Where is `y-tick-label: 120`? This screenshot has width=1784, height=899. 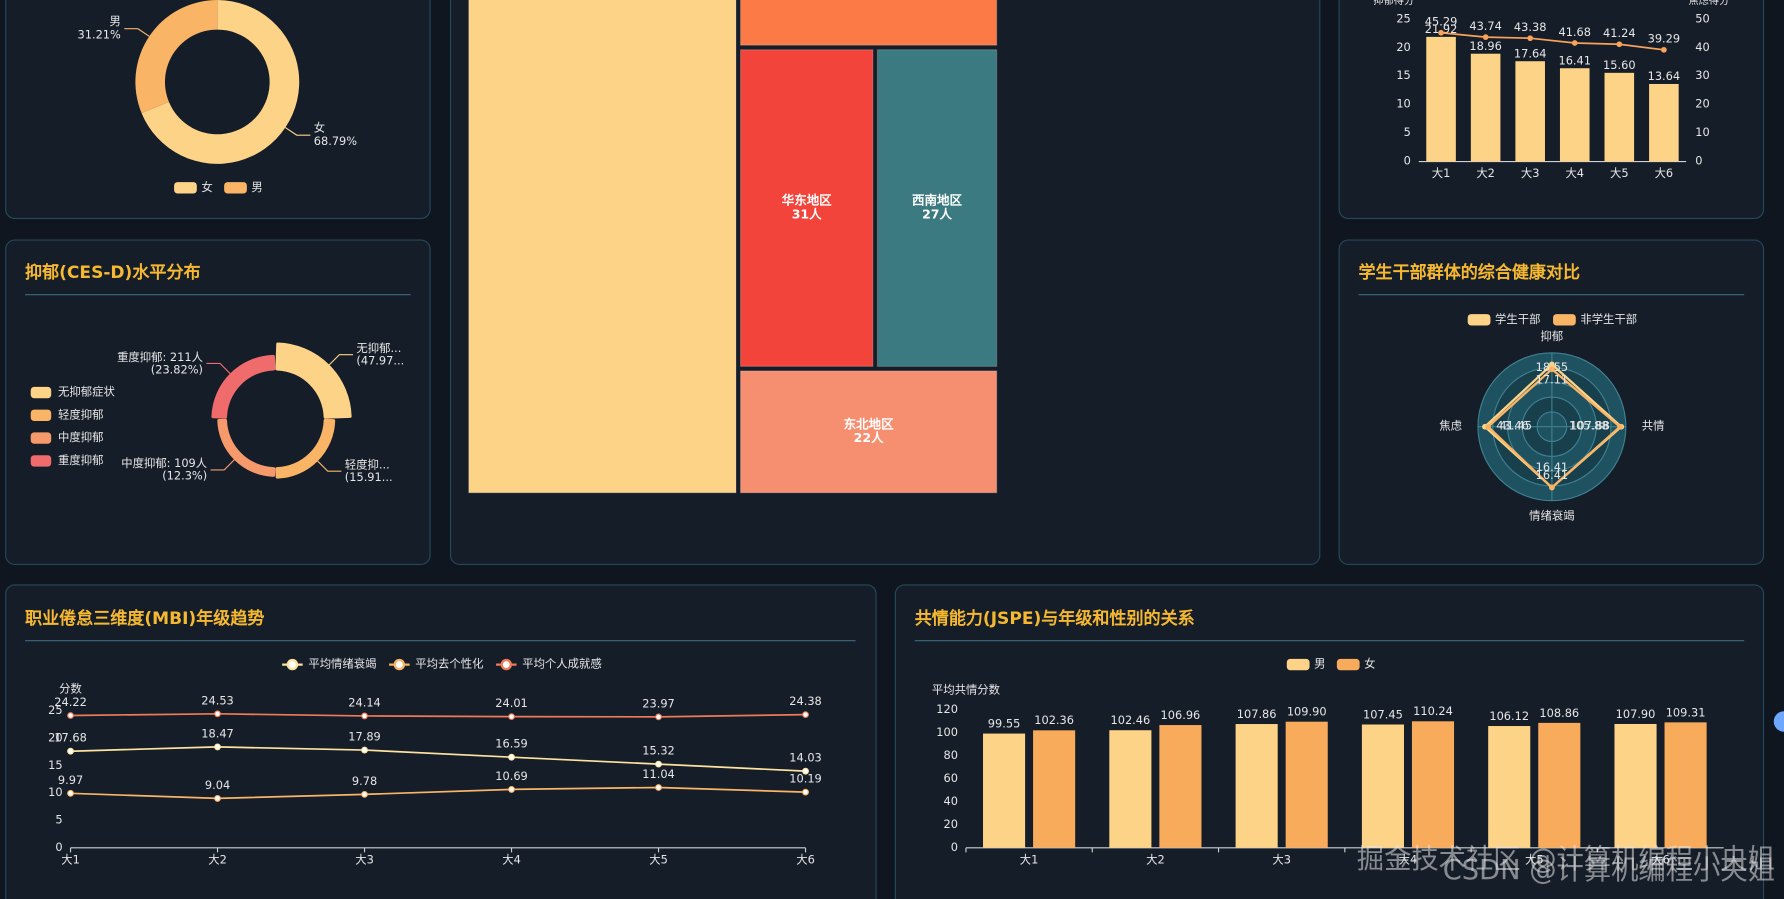
y-tick-label: 120 is located at coordinates (947, 709).